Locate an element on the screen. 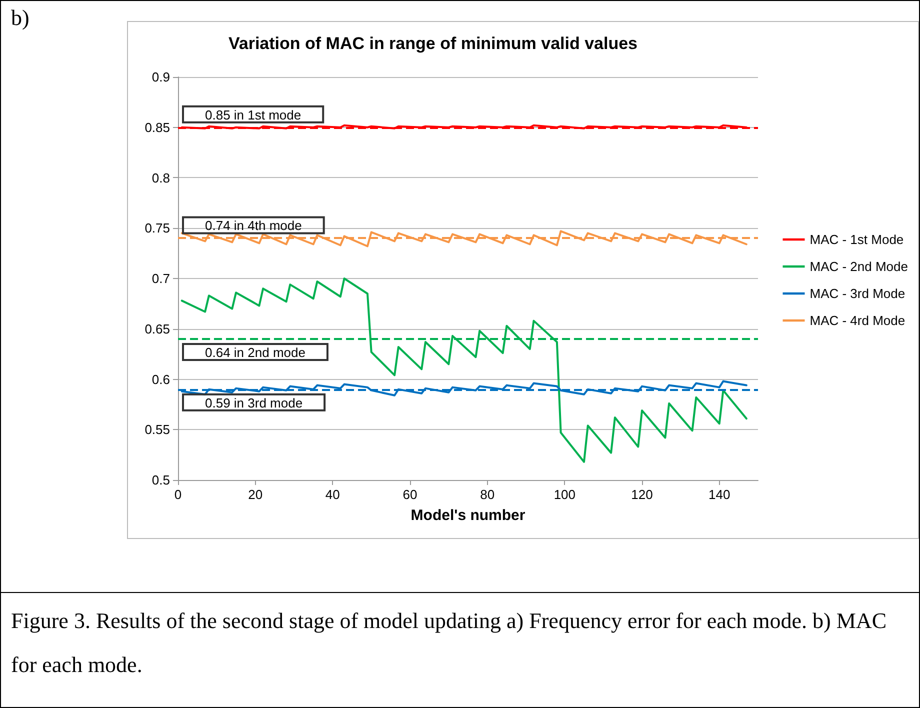 This screenshot has height=708, width=920. legend-label: MAC - 4rd Mode is located at coordinates (858, 320).